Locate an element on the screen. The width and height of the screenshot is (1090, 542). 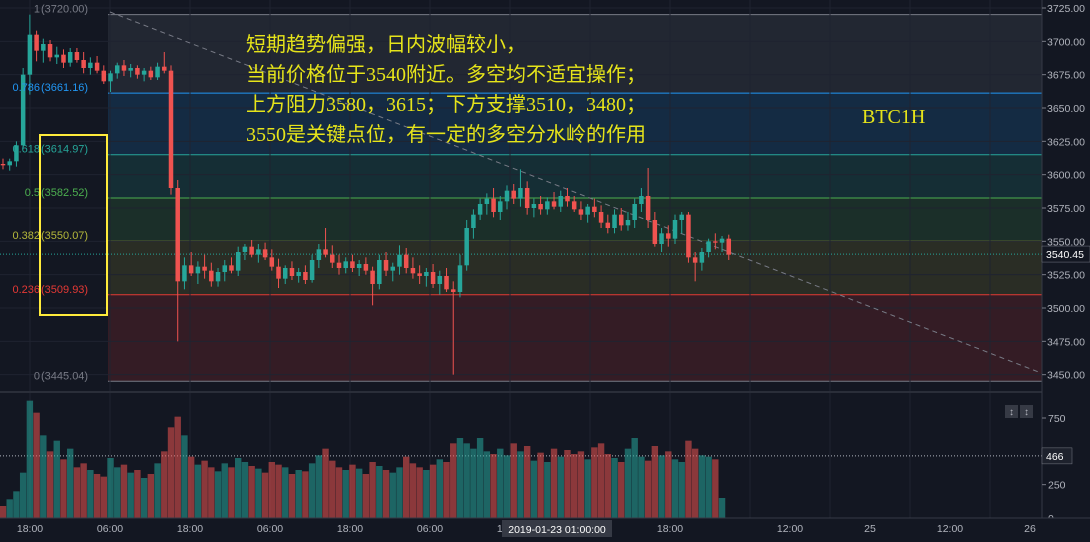
pane-up-icon: ↕ is located at coordinates (1011, 412).